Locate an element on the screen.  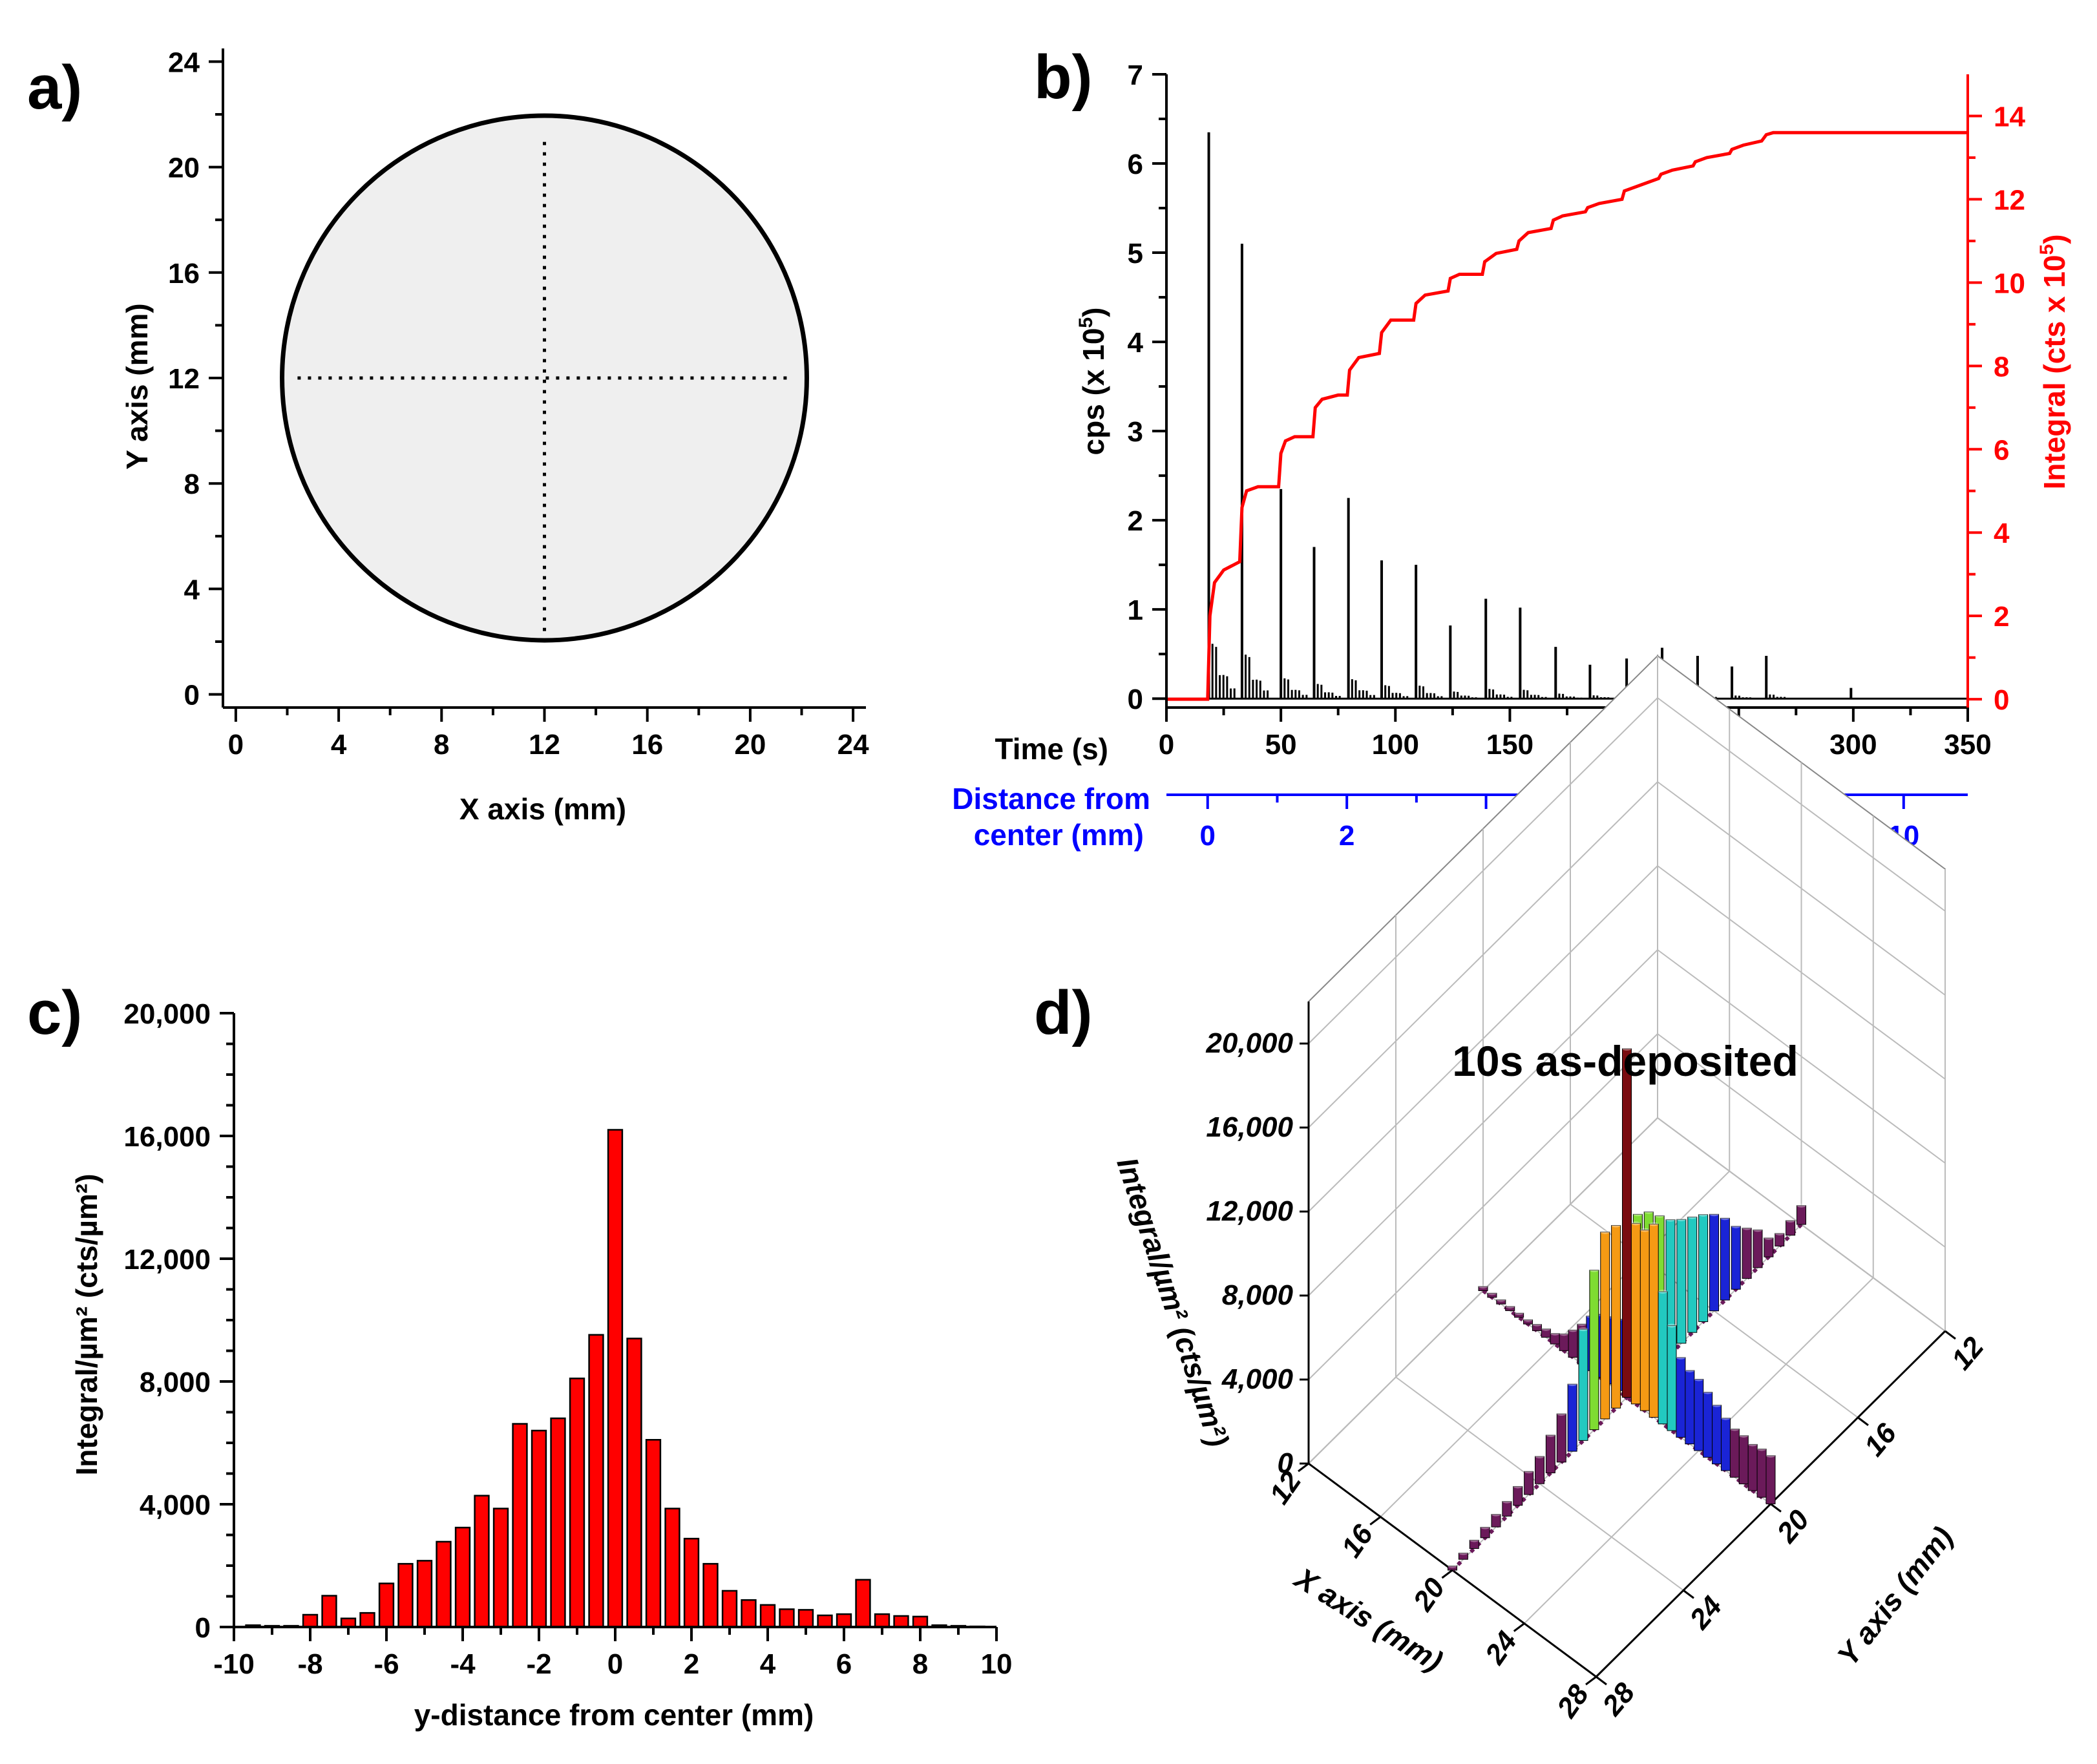
x-tick-label: 28 is located at coordinates (1572, 1701).